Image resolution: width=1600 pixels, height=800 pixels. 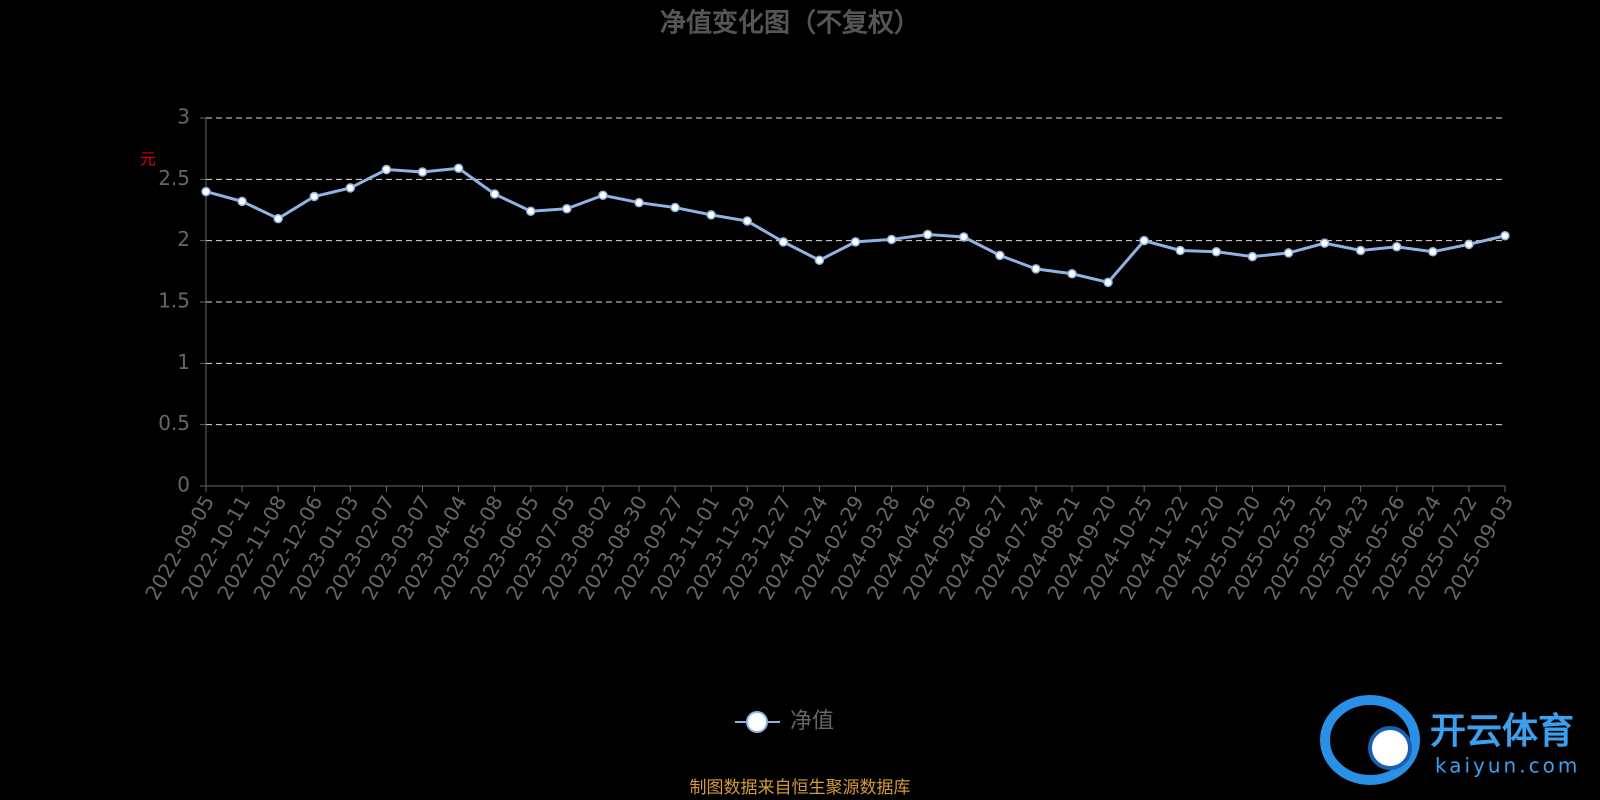 I want to click on brand-site: kaiyun.com, so click(x=1507, y=766).